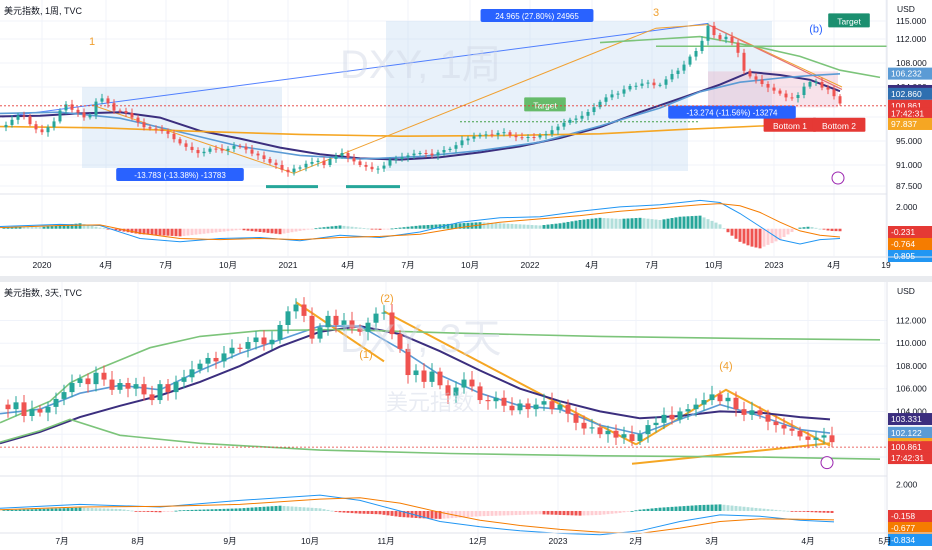  I want to click on time-tick: 4月, so click(591, 265).